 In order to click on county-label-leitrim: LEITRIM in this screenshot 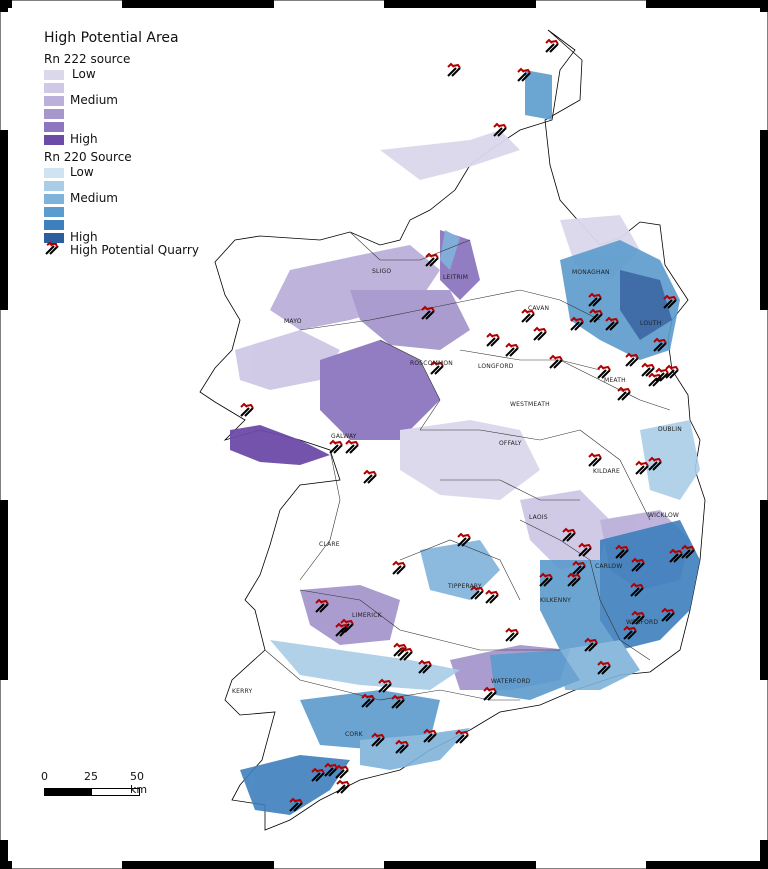, I will do `click(456, 277)`.